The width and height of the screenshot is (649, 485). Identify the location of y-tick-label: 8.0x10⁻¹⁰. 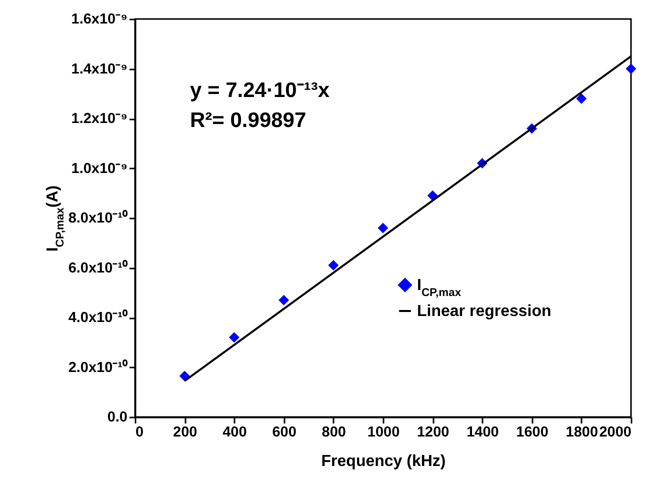
(98, 218).